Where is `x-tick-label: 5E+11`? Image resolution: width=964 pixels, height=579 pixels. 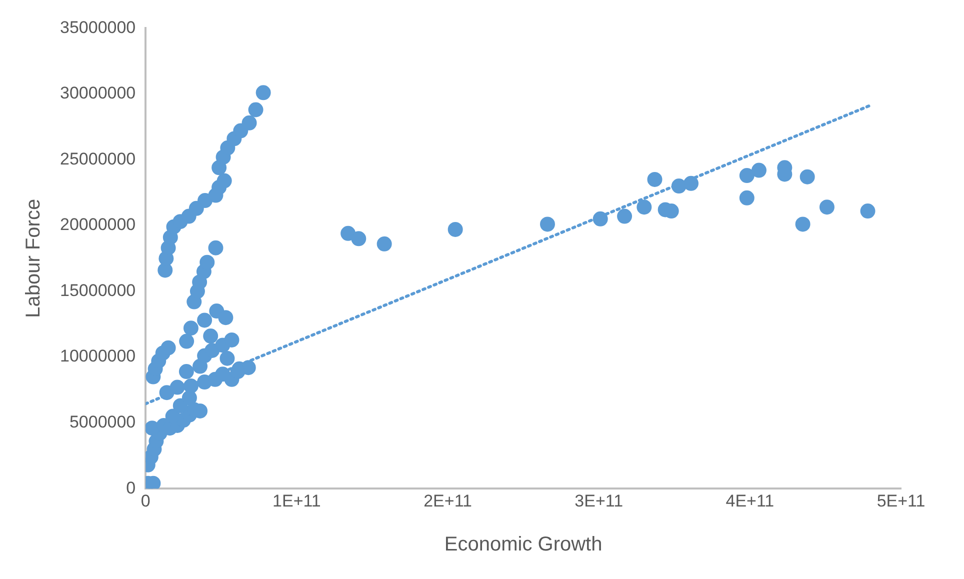 x-tick-label: 5E+11 is located at coordinates (901, 500).